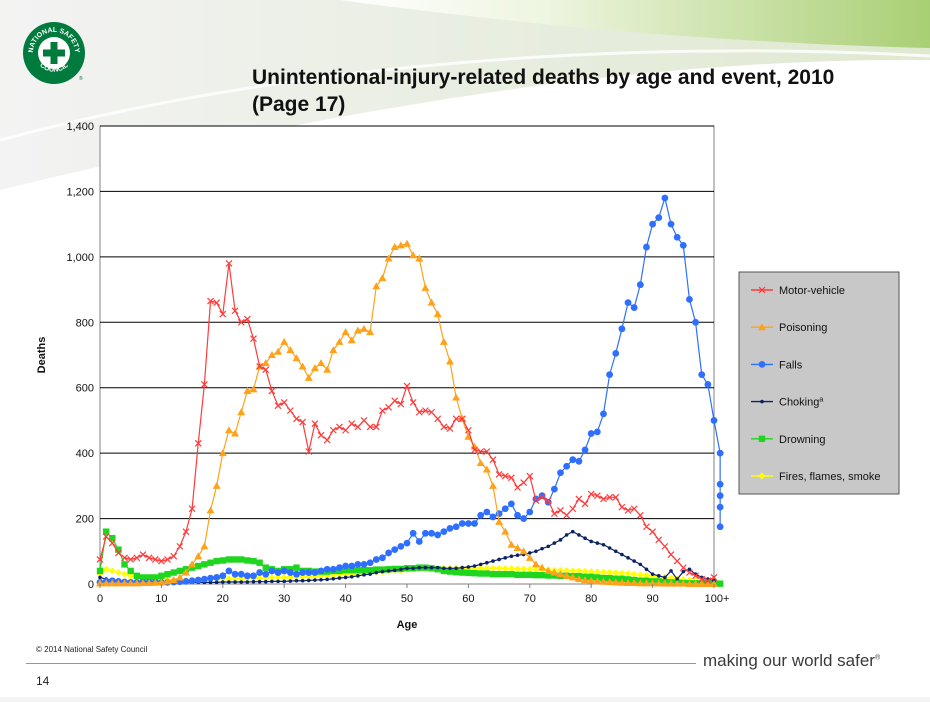 Image resolution: width=930 pixels, height=702 pixels. What do you see at coordinates (717, 599) in the screenshot?
I see `x-tick-label: 100+` at bounding box center [717, 599].